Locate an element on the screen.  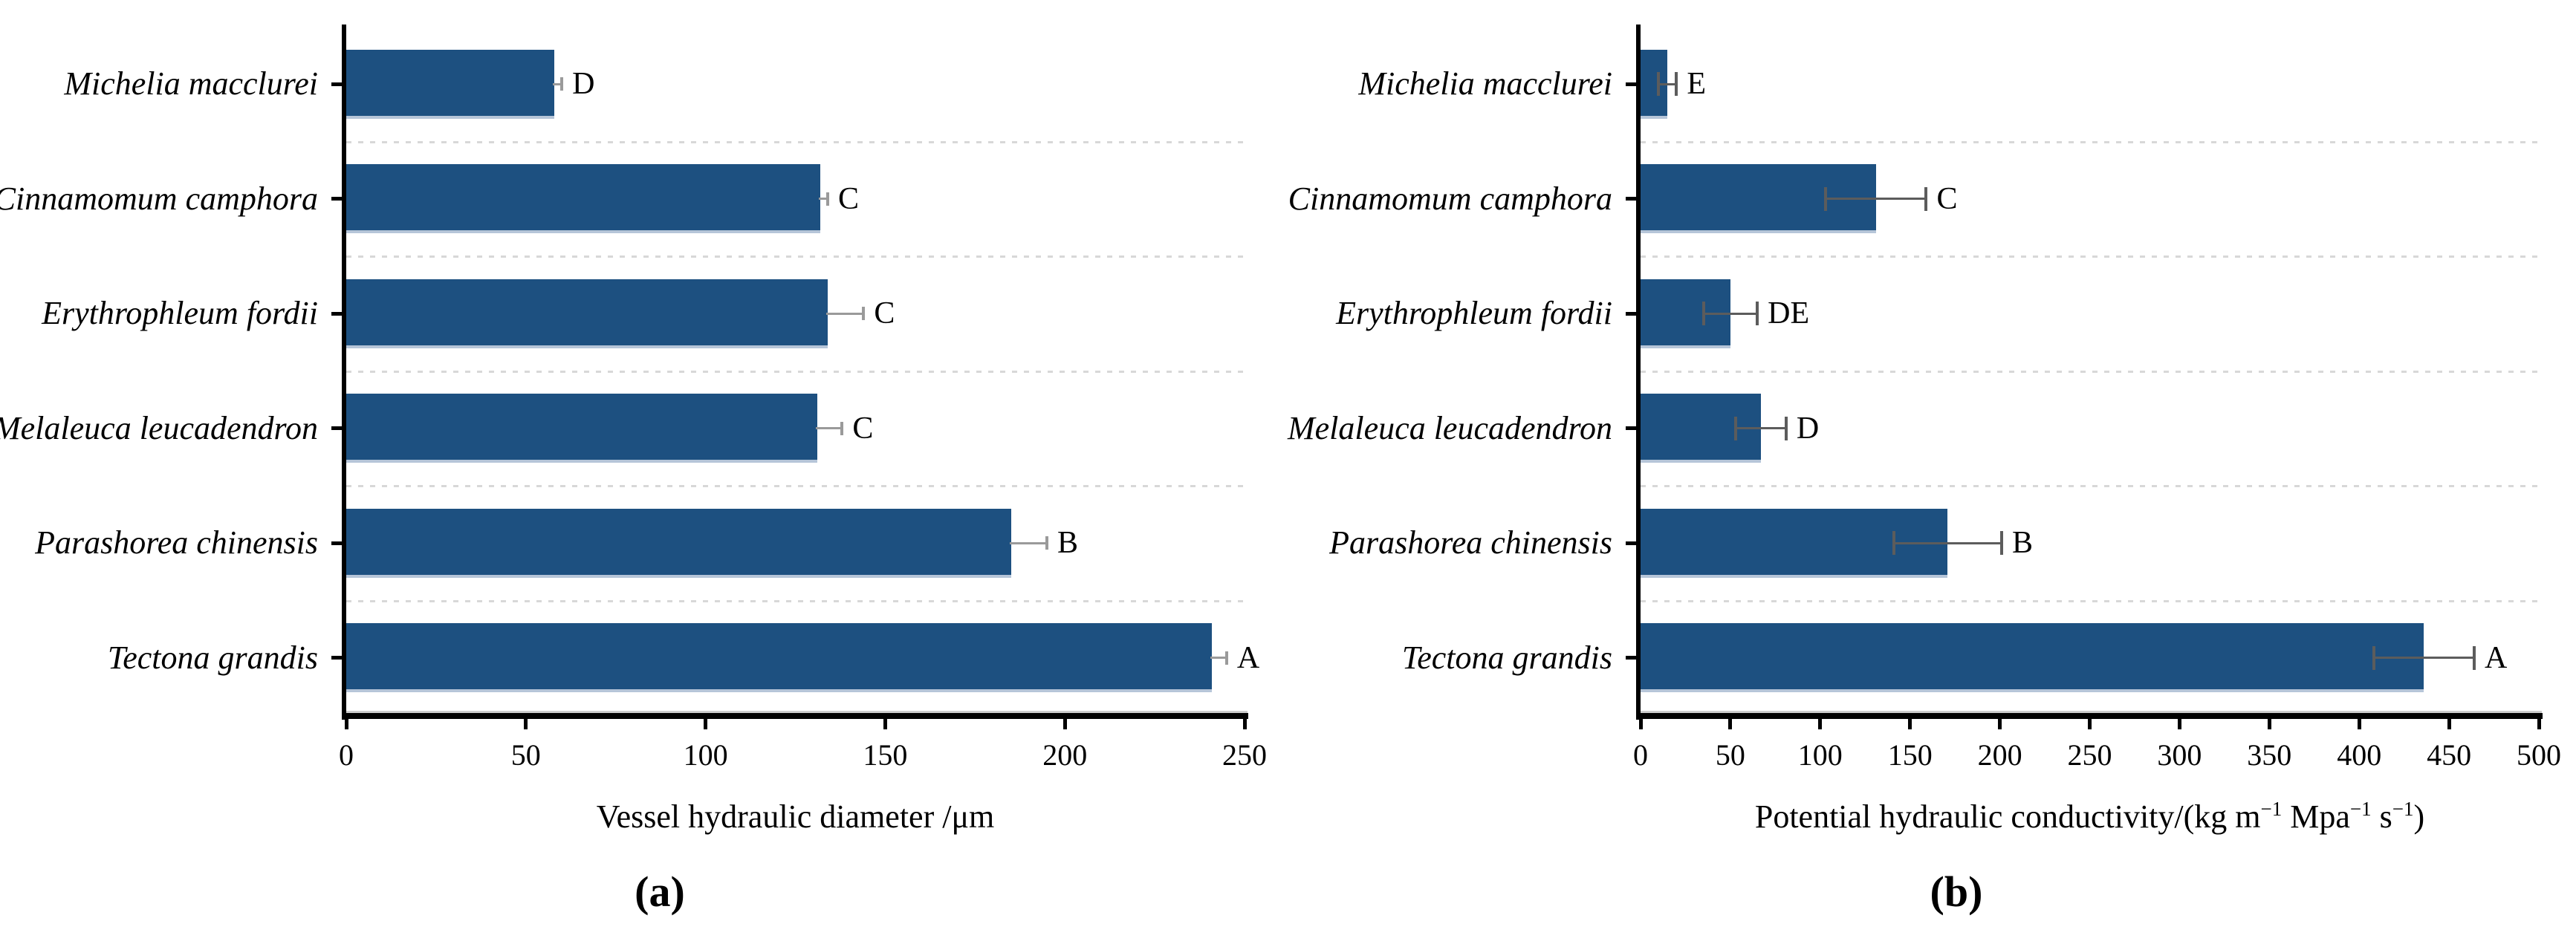
x-tick-label: 200 is located at coordinates (1065, 755).